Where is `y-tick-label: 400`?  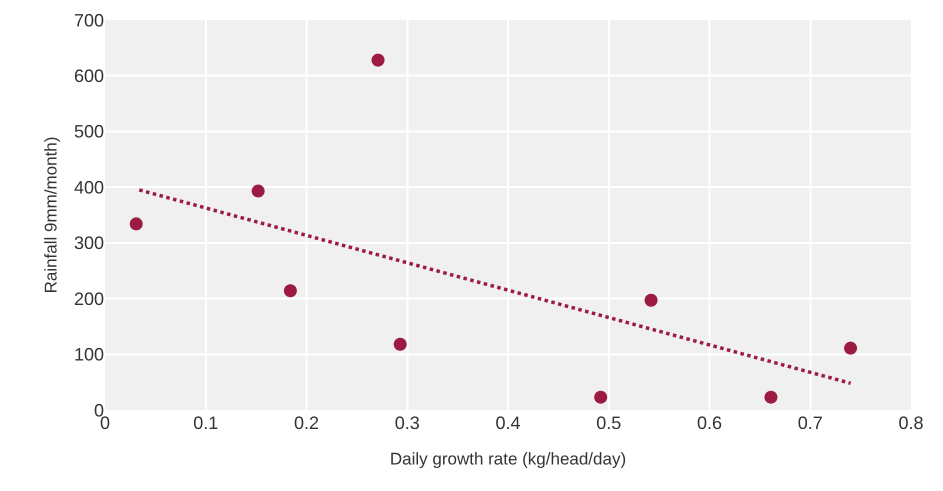
y-tick-label: 400 is located at coordinates (89, 187).